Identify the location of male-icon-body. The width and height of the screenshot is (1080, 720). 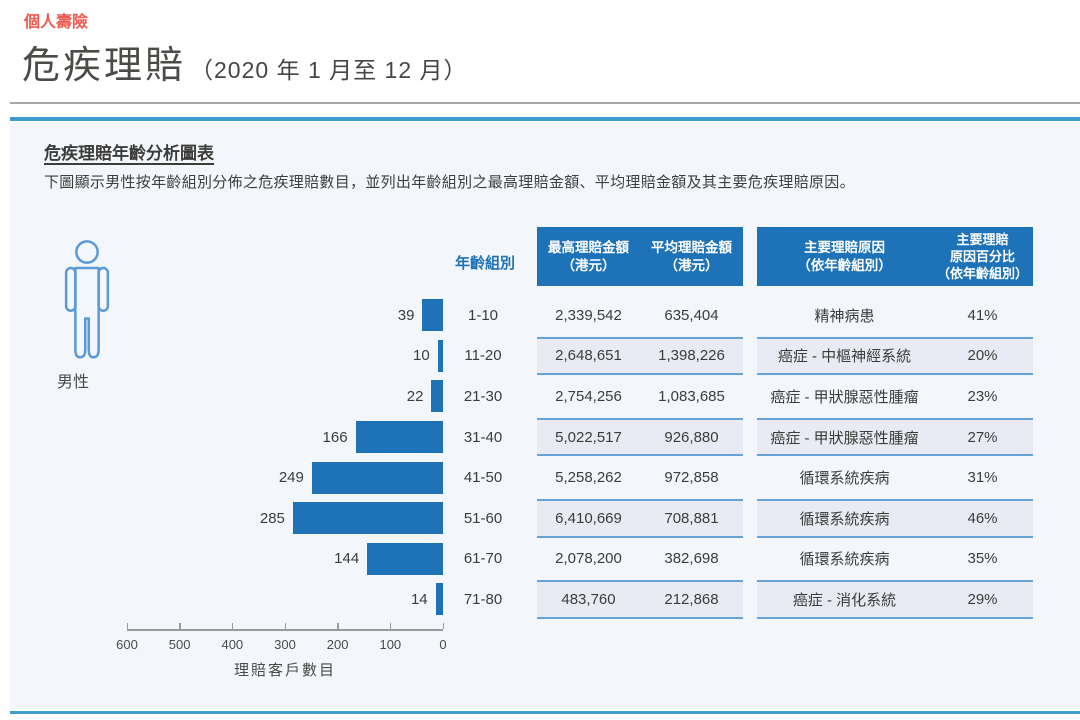
(87, 312).